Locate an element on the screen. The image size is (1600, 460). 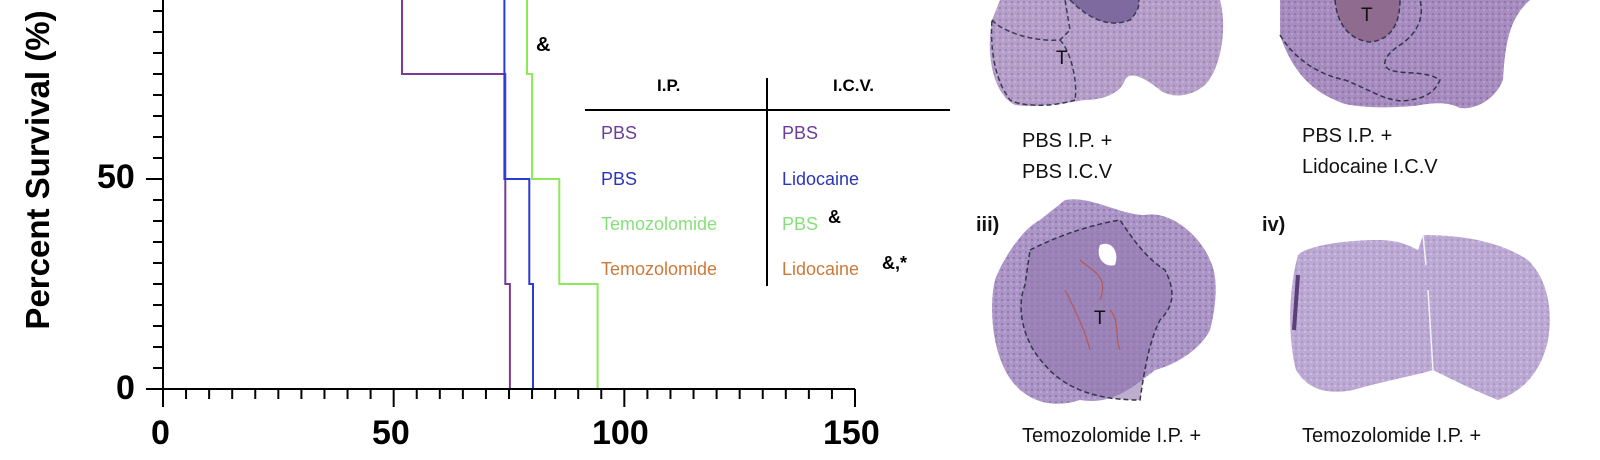
legend-row-3-ip: Temozolomide is located at coordinates (659, 224).